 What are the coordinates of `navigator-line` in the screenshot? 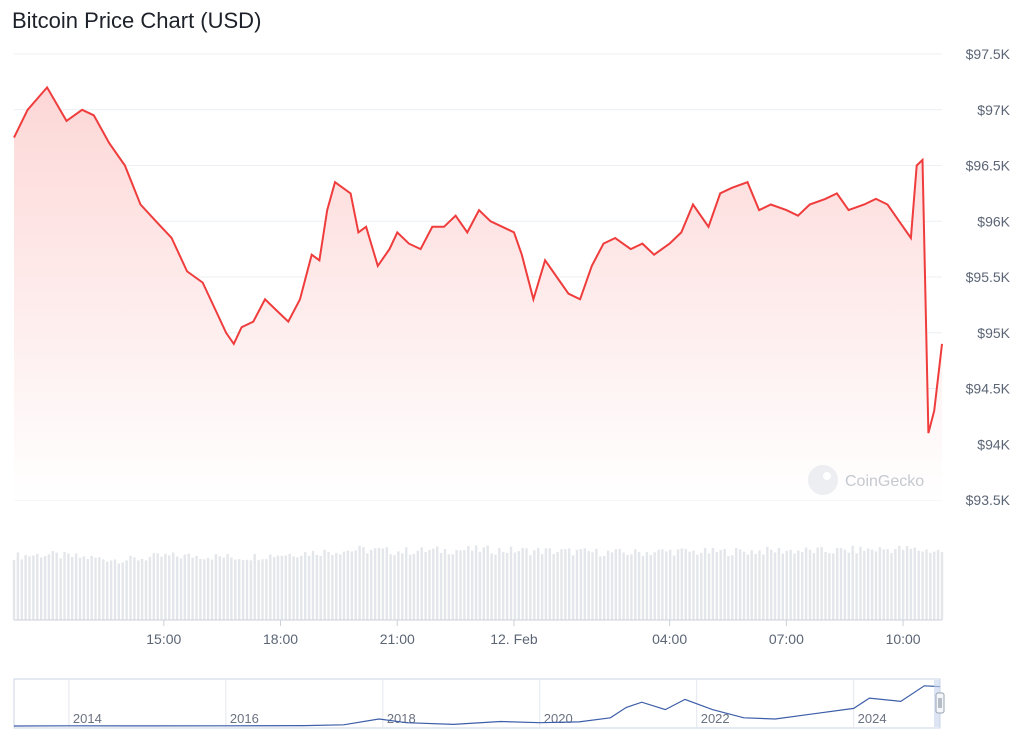 It's located at (477, 706).